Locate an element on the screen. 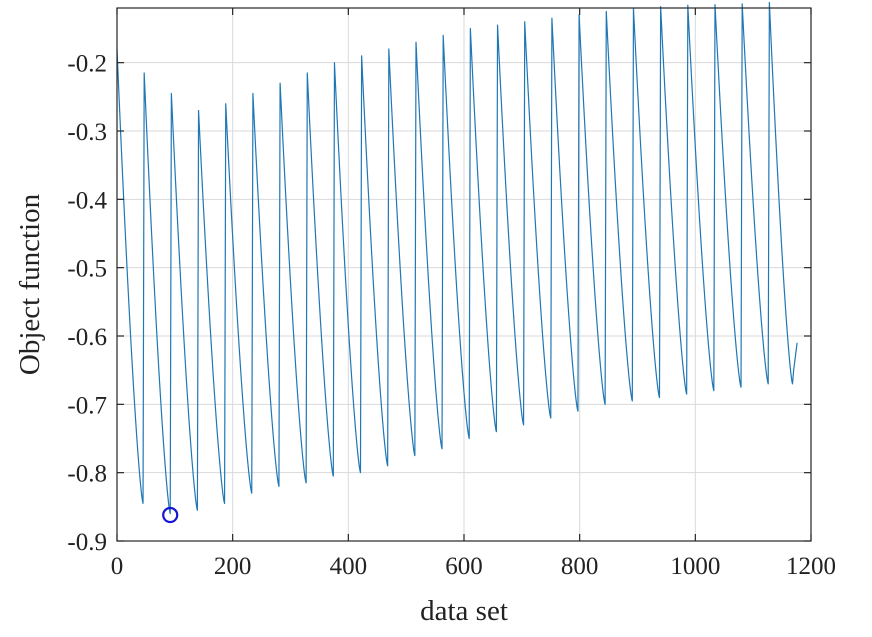 This screenshot has height=637, width=872. x-tick-label: 1200 is located at coordinates (811, 566).